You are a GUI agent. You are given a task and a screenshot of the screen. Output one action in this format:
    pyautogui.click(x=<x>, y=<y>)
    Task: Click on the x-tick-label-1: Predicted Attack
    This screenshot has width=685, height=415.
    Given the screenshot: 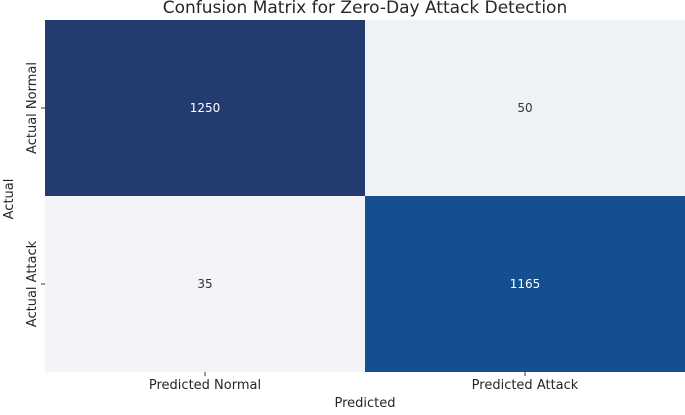 What is the action you would take?
    pyautogui.click(x=525, y=385)
    